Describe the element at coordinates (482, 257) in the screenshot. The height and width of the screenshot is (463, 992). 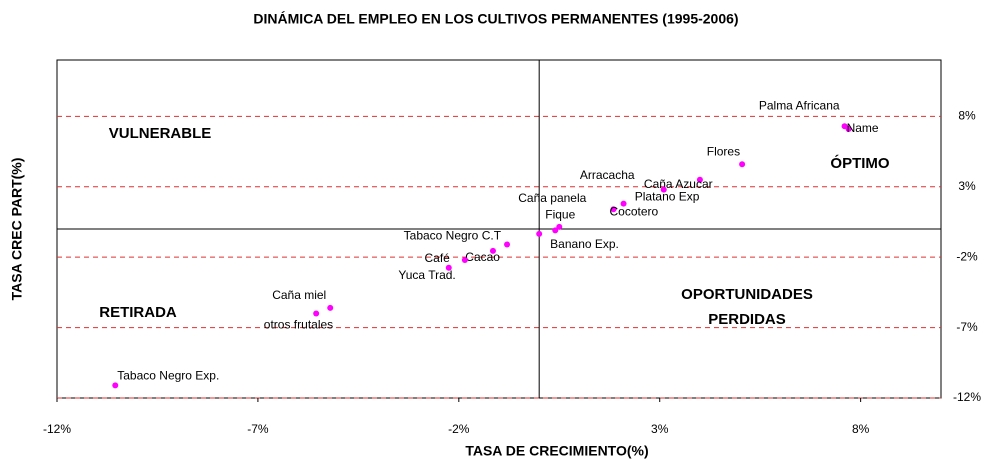
I see `point-label: Cacao` at that location.